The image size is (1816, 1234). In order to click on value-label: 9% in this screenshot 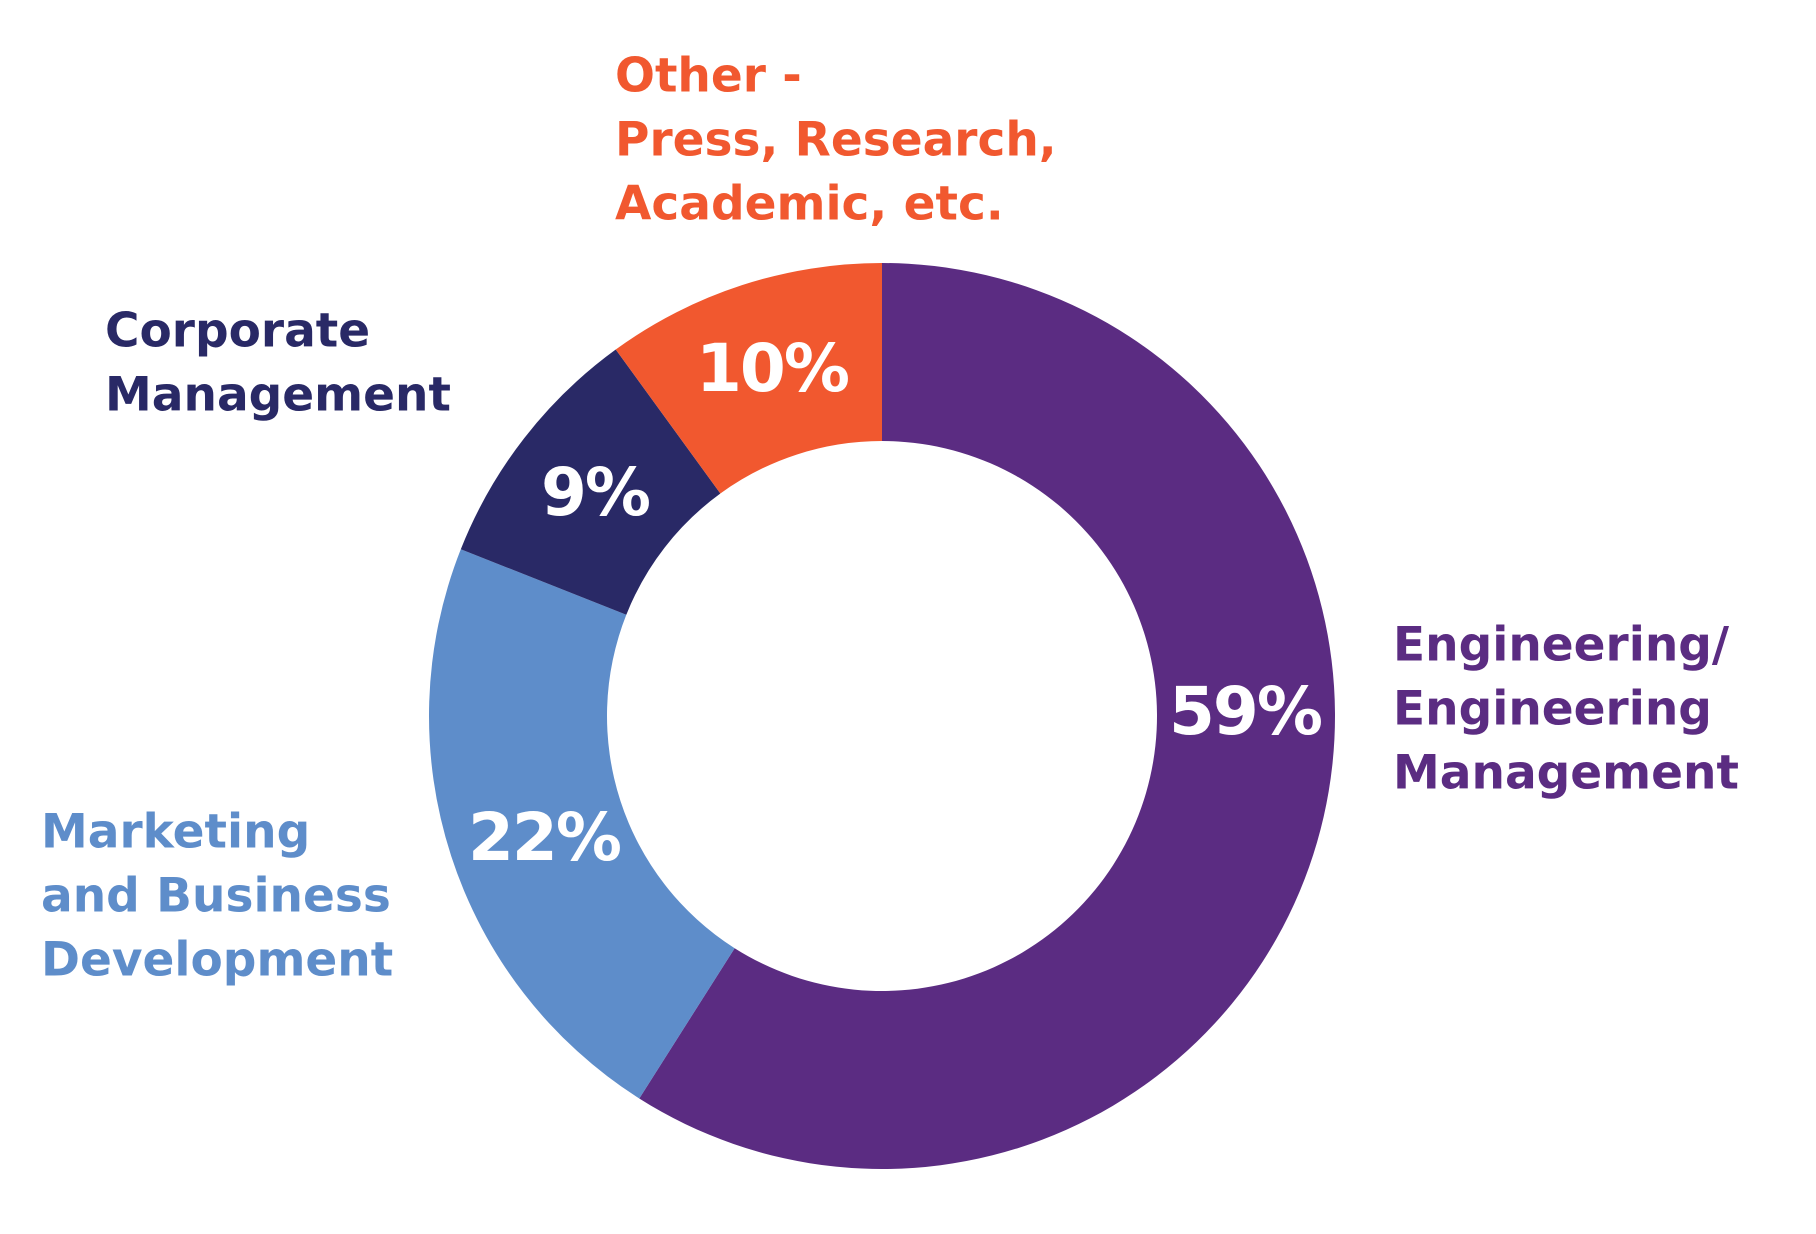, I will do `click(595, 492)`.